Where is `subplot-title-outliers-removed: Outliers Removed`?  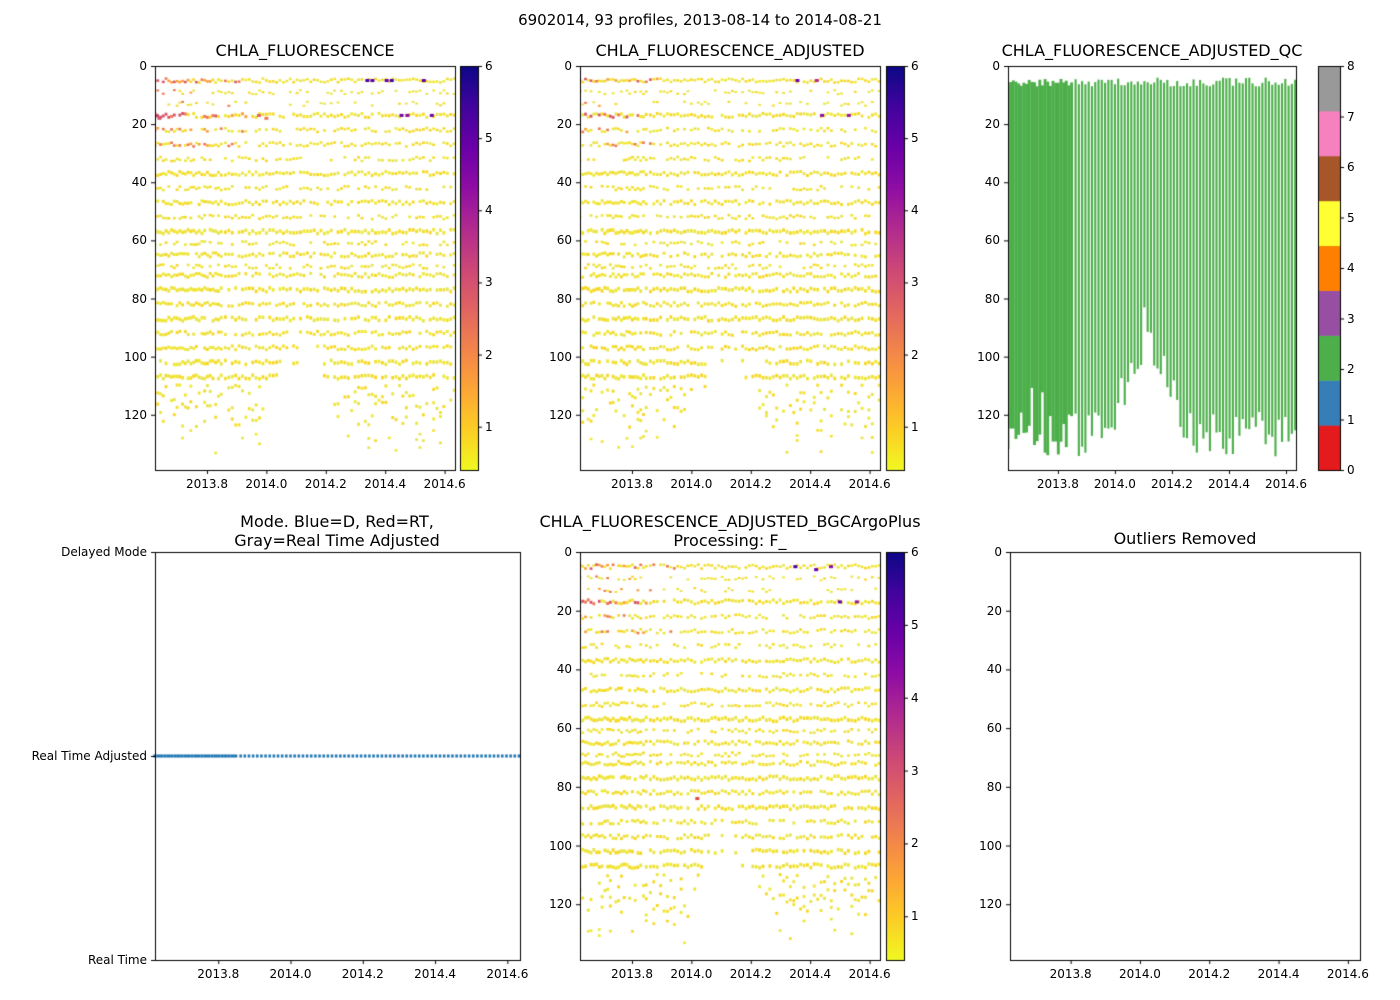
subplot-title-outliers-removed: Outliers Removed is located at coordinates (1185, 538).